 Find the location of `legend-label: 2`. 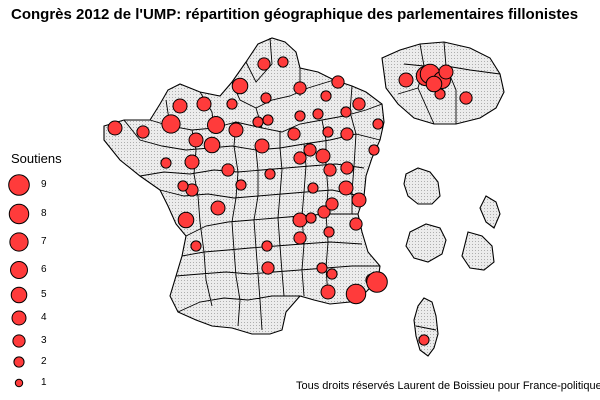

legend-label: 2 is located at coordinates (44, 361).